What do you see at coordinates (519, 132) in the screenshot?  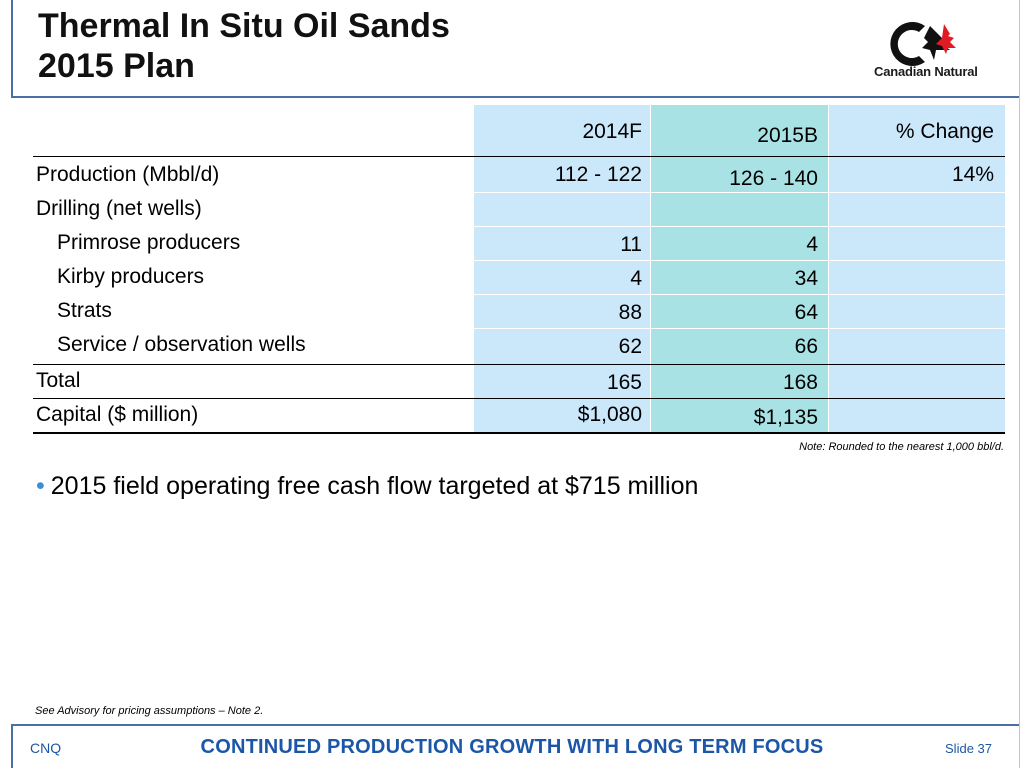 I see `table-header-row: 2014F 2015B % Change` at bounding box center [519, 132].